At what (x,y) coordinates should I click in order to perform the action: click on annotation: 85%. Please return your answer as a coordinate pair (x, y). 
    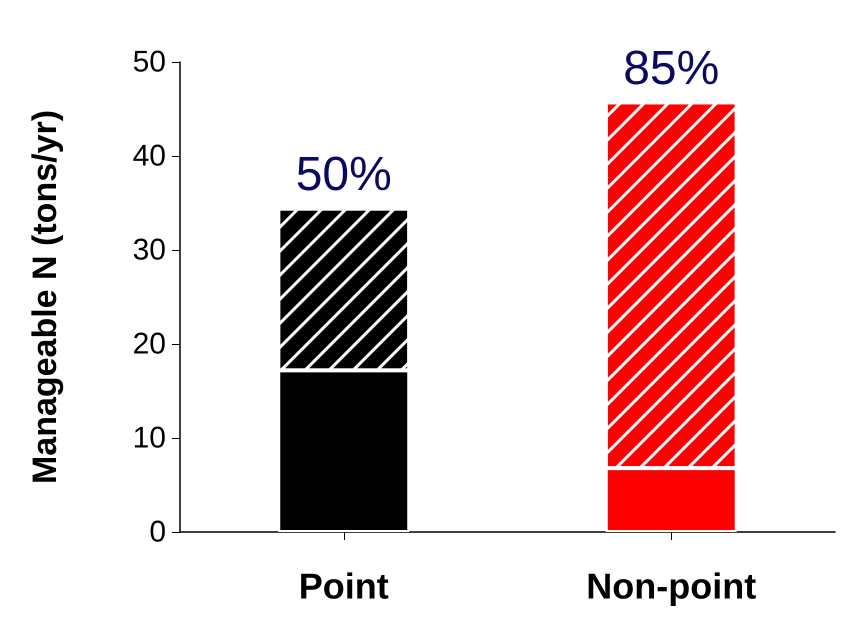
    Looking at the image, I should click on (671, 68).